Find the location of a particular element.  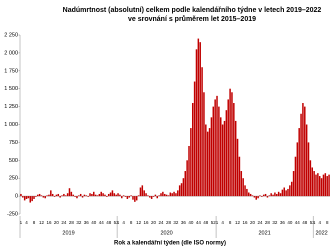

chart-subtitle: ve srovnání s průměrem let 2015–2019 is located at coordinates (192, 19).